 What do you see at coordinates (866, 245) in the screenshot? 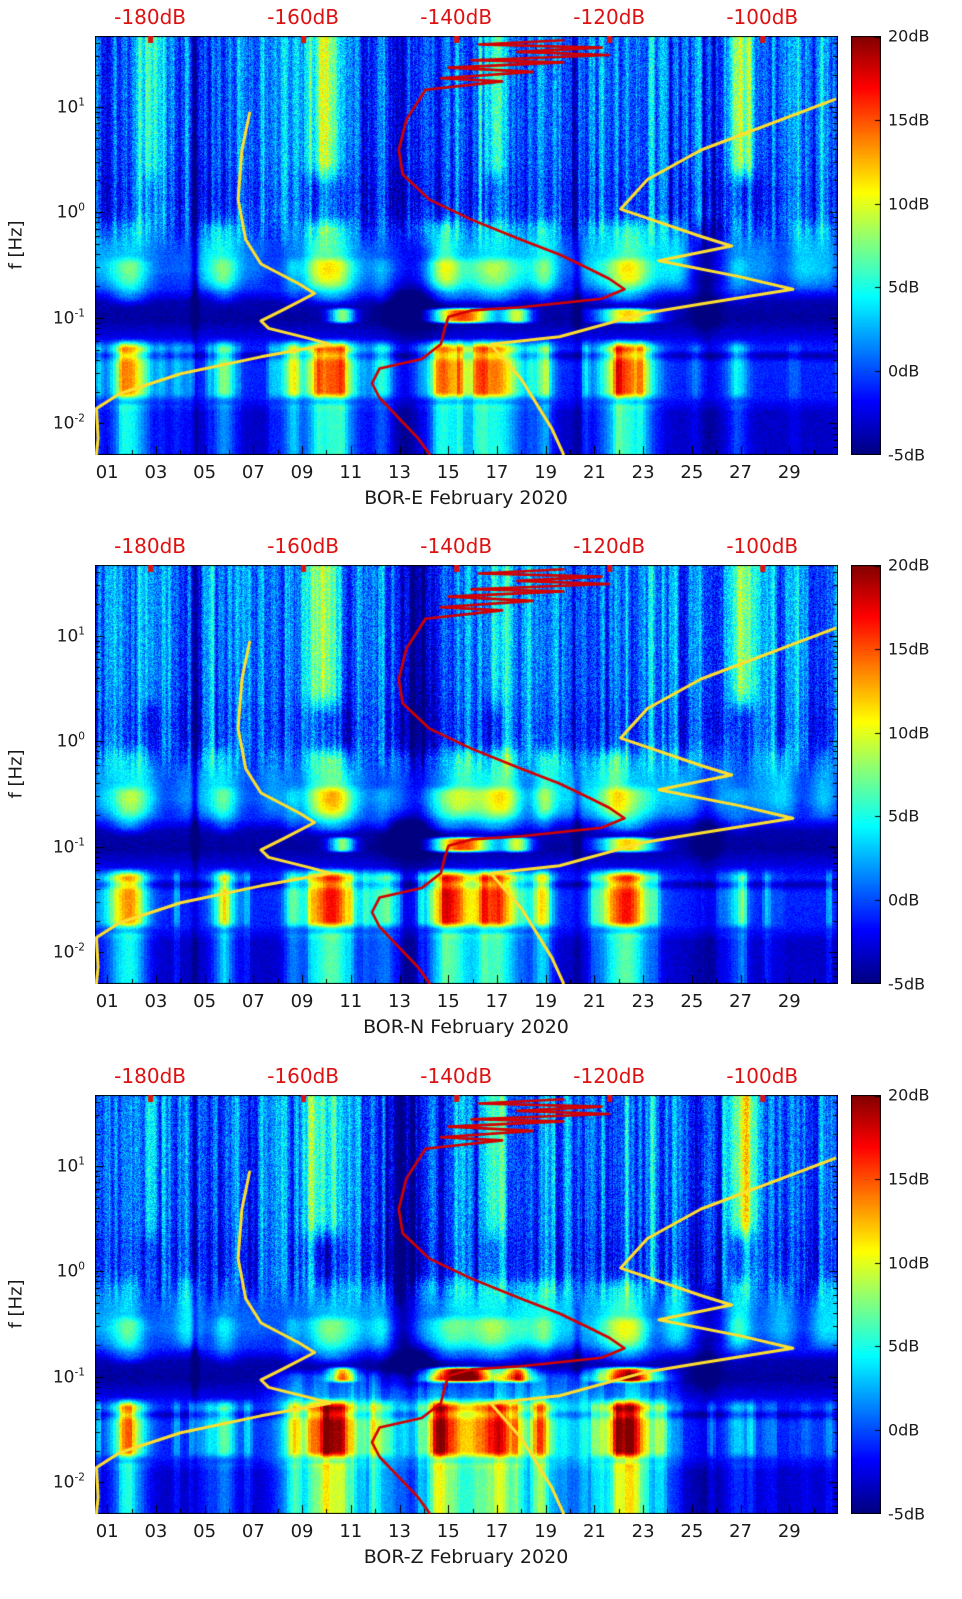
I see `colorbar-bor-e` at bounding box center [866, 245].